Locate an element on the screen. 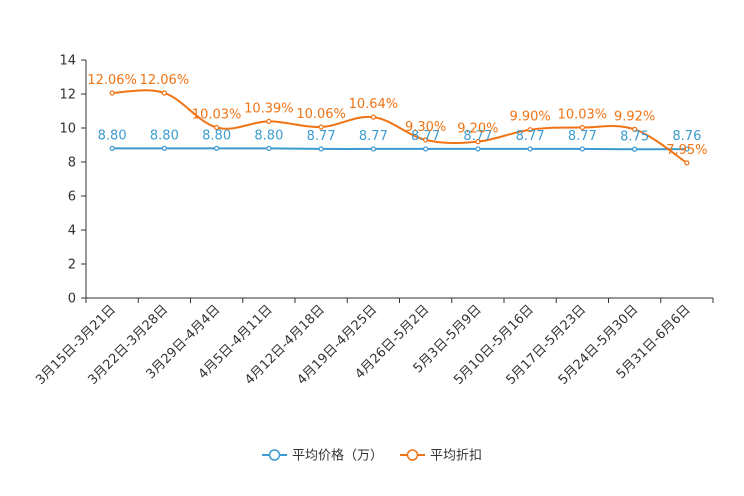 The height and width of the screenshot is (496, 744). data-label: 9.90% is located at coordinates (529, 117).